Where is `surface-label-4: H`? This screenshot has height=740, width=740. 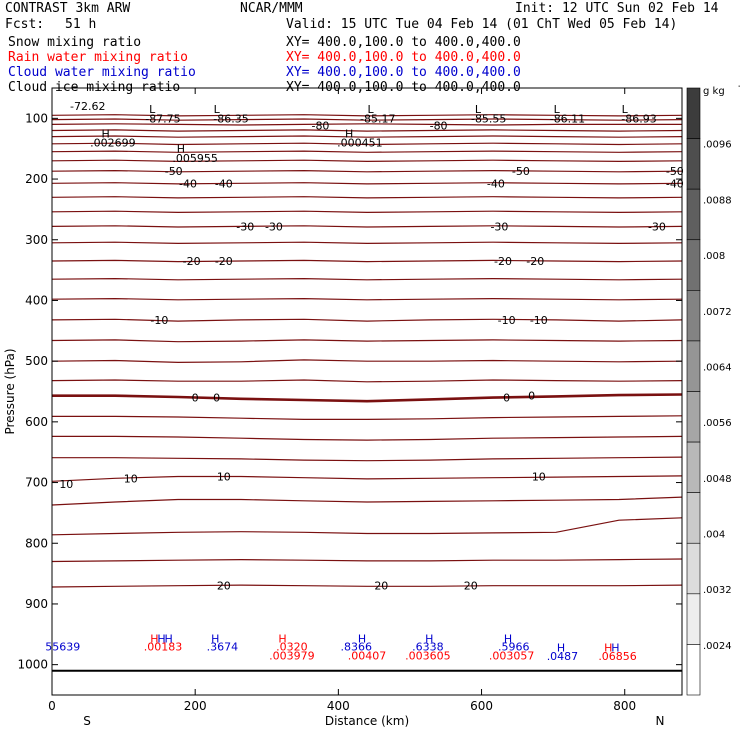
surface-label-4: H is located at coordinates (215, 639).